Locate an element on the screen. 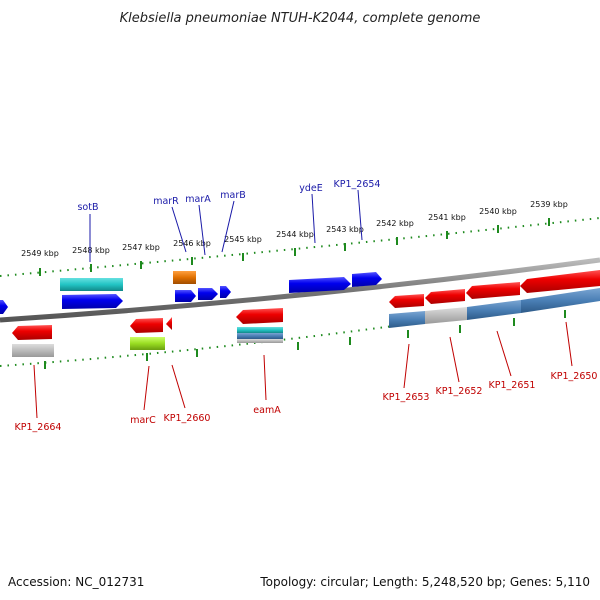  gene-label-ydee: ydeE is located at coordinates (311, 188).